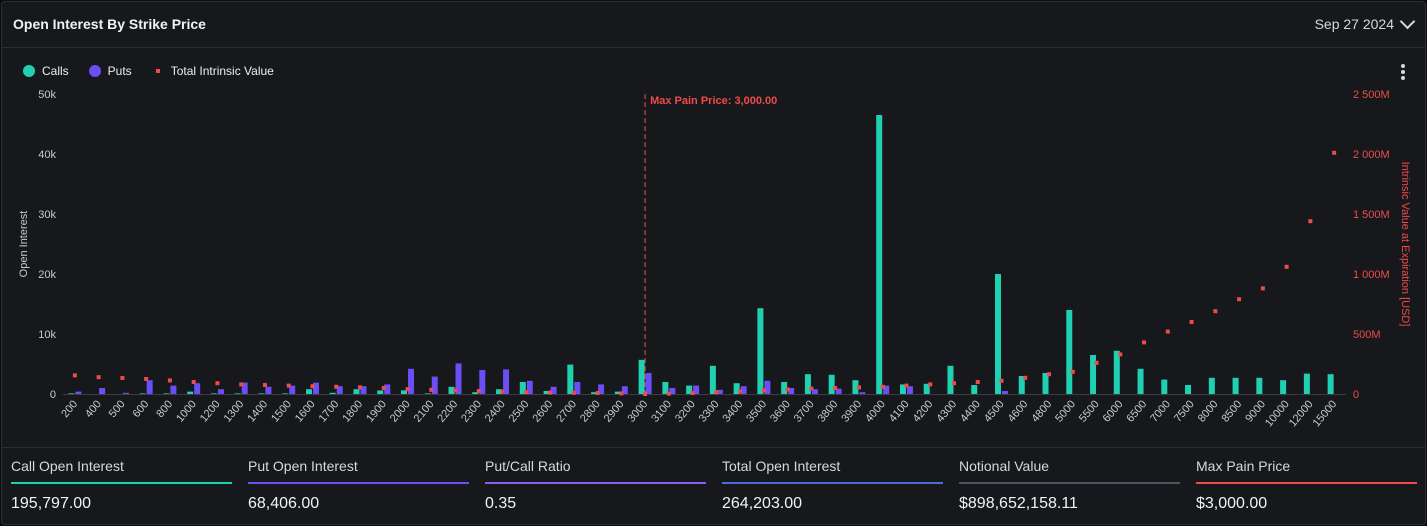 The width and height of the screenshot is (1427, 526). Describe the element at coordinates (614, 411) in the screenshot. I see `x-tick-label: 2900` at that location.